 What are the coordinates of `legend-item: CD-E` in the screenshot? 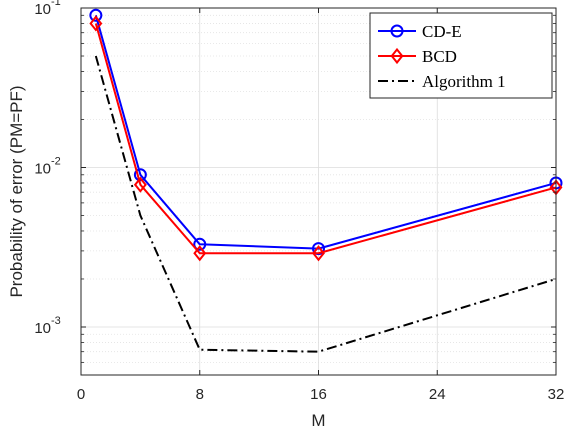 It's located at (420, 31).